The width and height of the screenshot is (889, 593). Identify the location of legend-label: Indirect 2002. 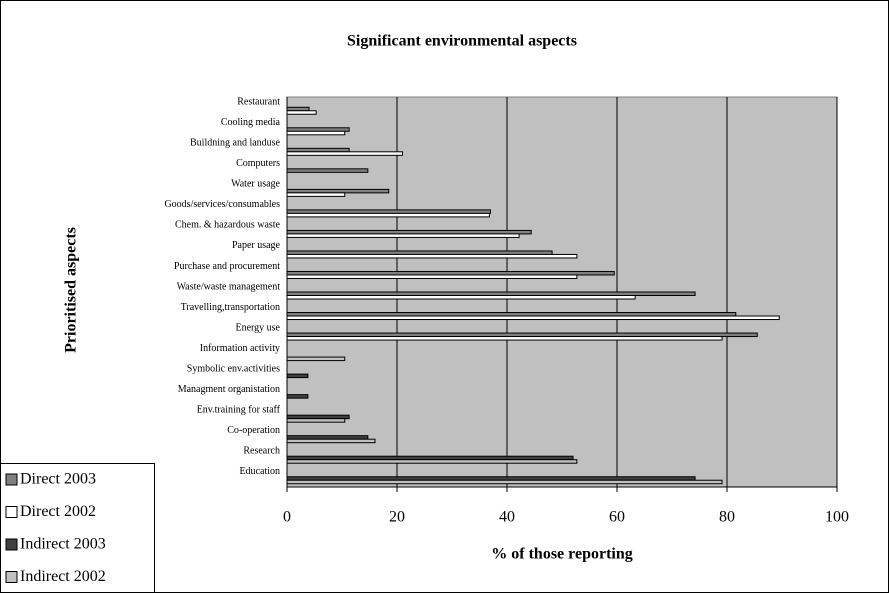
(63, 576).